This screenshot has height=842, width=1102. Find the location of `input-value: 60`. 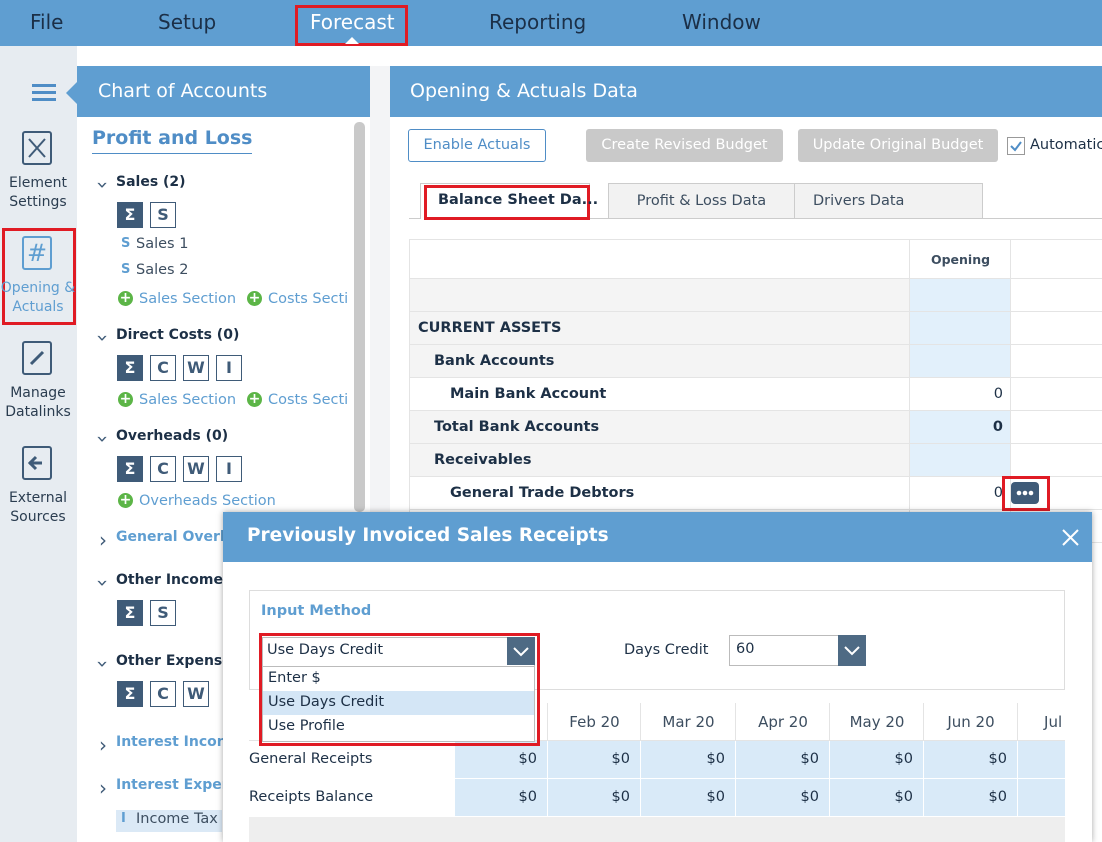

input-value: 60 is located at coordinates (745, 649).